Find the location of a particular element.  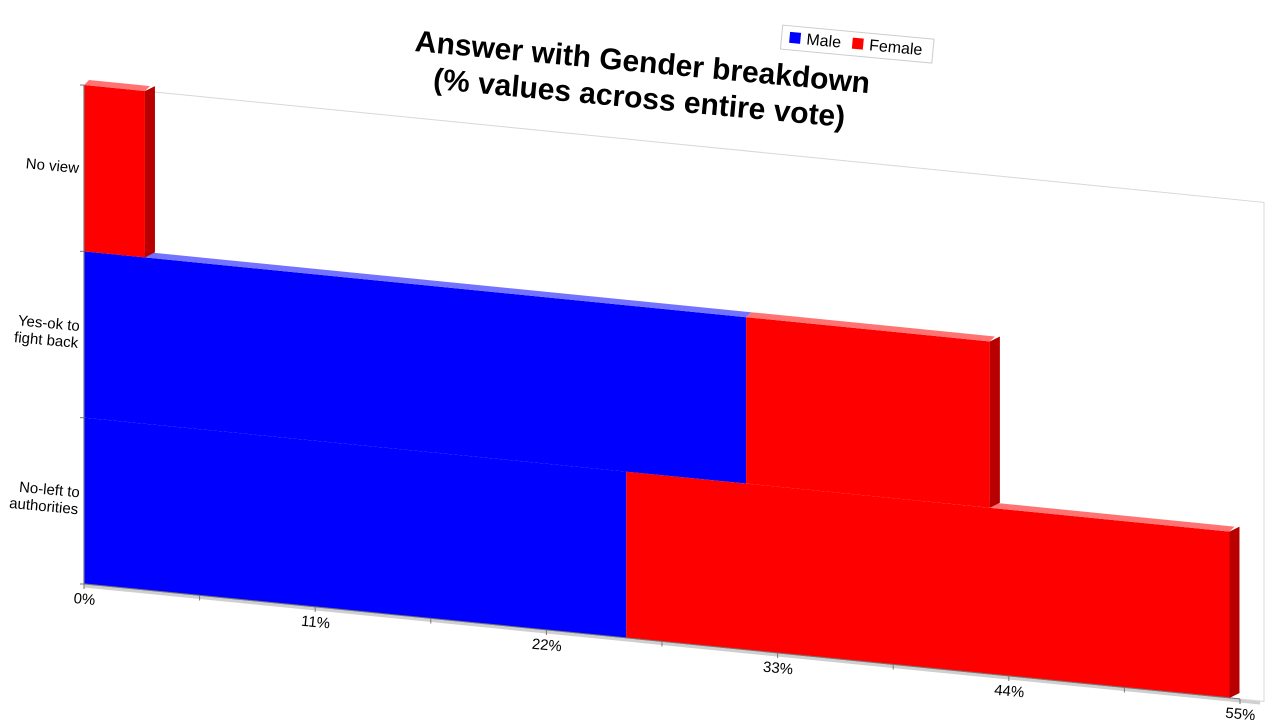

legend-swatch-female is located at coordinates (857, 43).